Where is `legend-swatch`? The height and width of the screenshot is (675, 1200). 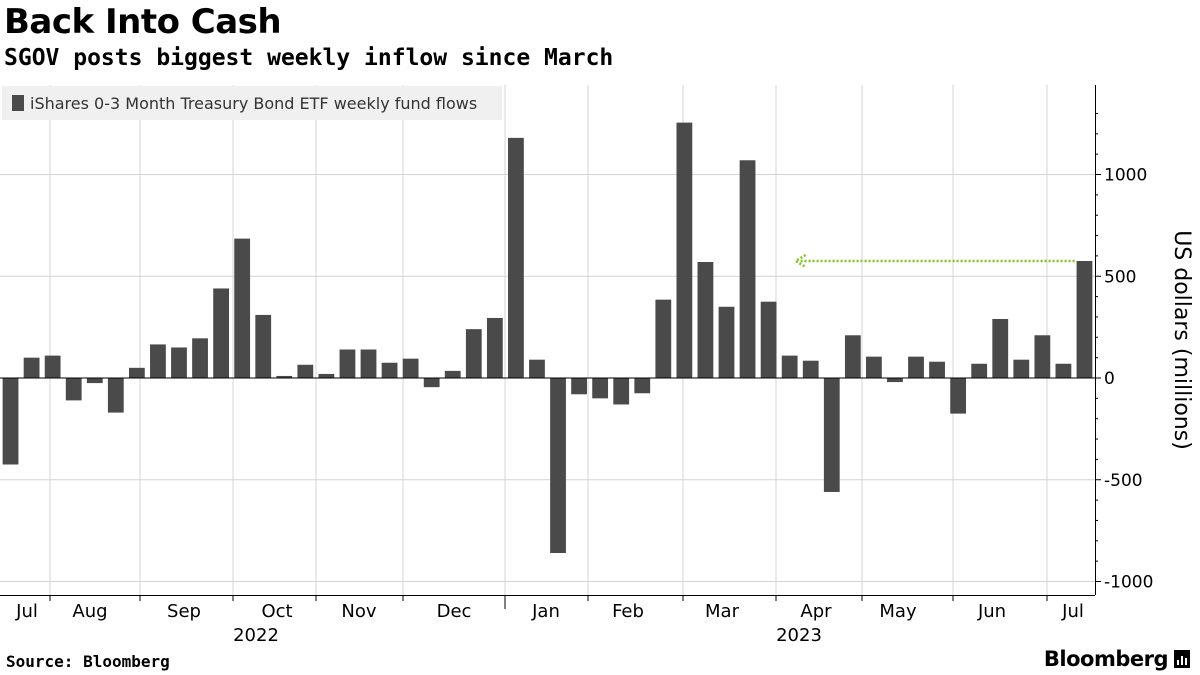
legend-swatch is located at coordinates (18, 103).